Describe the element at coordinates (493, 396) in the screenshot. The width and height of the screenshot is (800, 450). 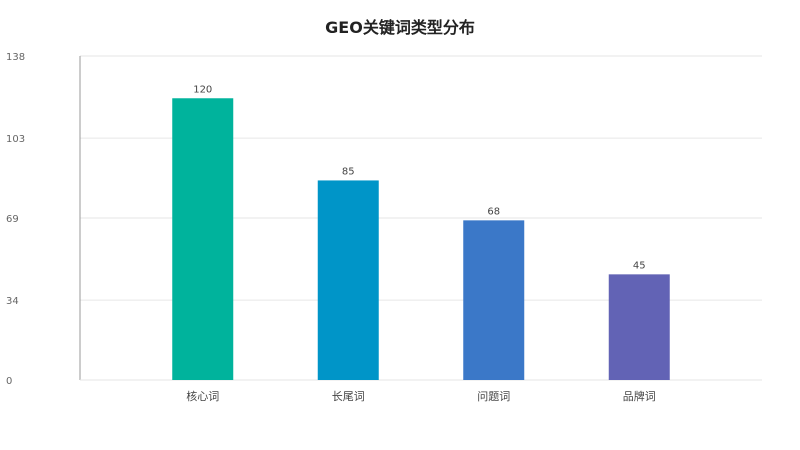
I see `x-tick-label: 问题词` at that location.